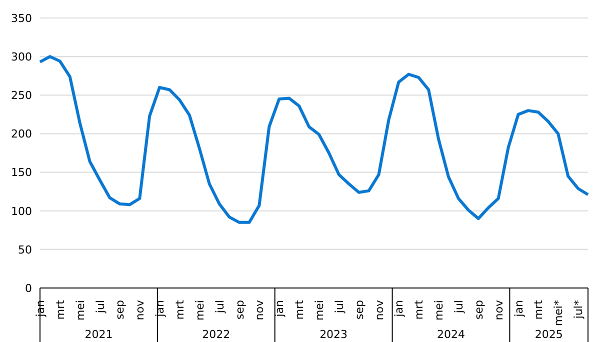 Image resolution: width=600 pixels, height=342 pixels. What do you see at coordinates (21, 57) in the screenshot?
I see `y-tick-label: 300` at bounding box center [21, 57].